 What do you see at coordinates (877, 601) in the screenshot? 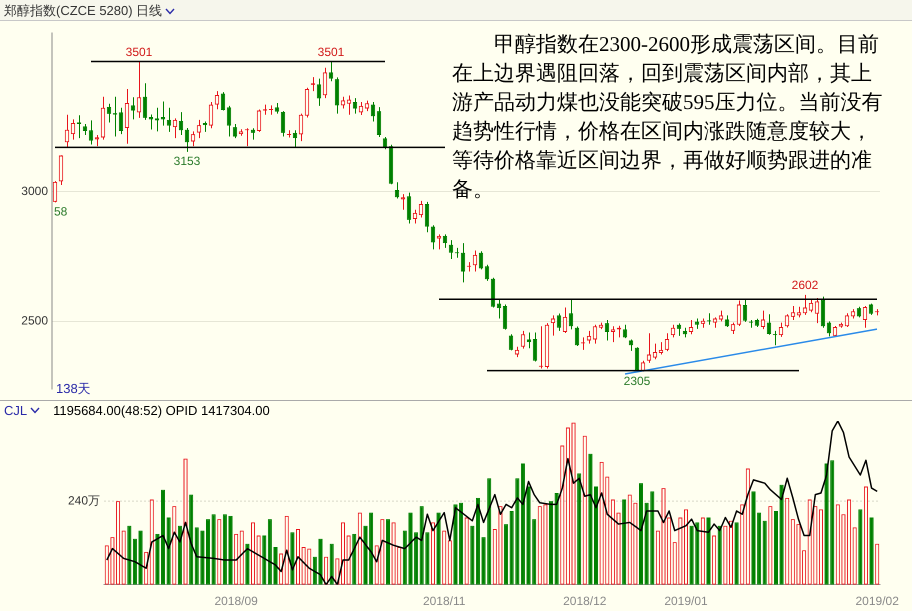
I see `x-tick-label: 2019/02` at bounding box center [877, 601].